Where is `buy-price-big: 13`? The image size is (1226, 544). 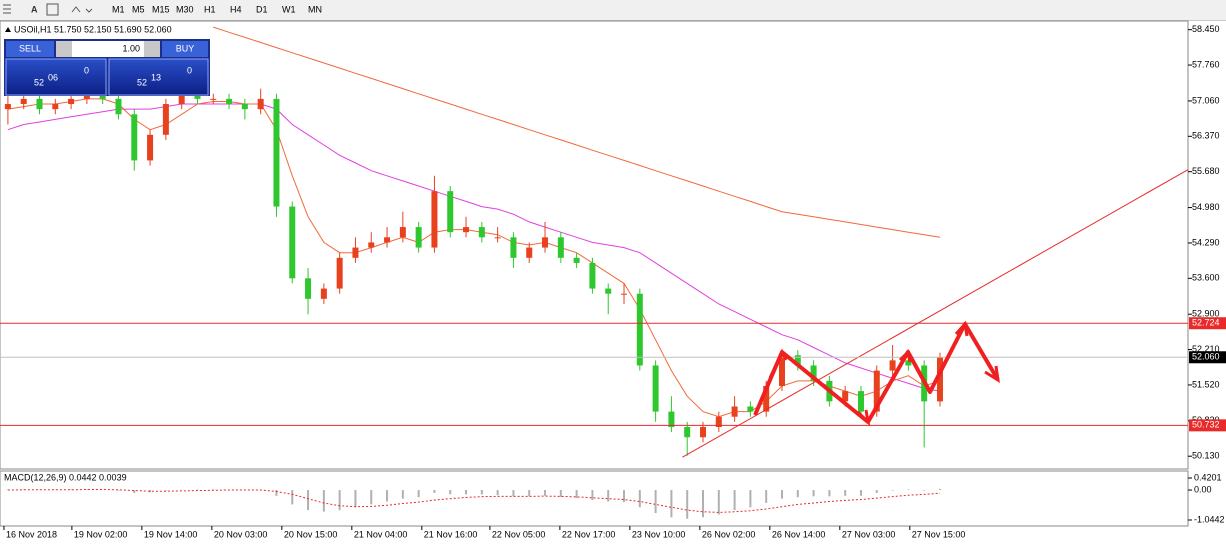
buy-price-big: 13 is located at coordinates (156, 77).